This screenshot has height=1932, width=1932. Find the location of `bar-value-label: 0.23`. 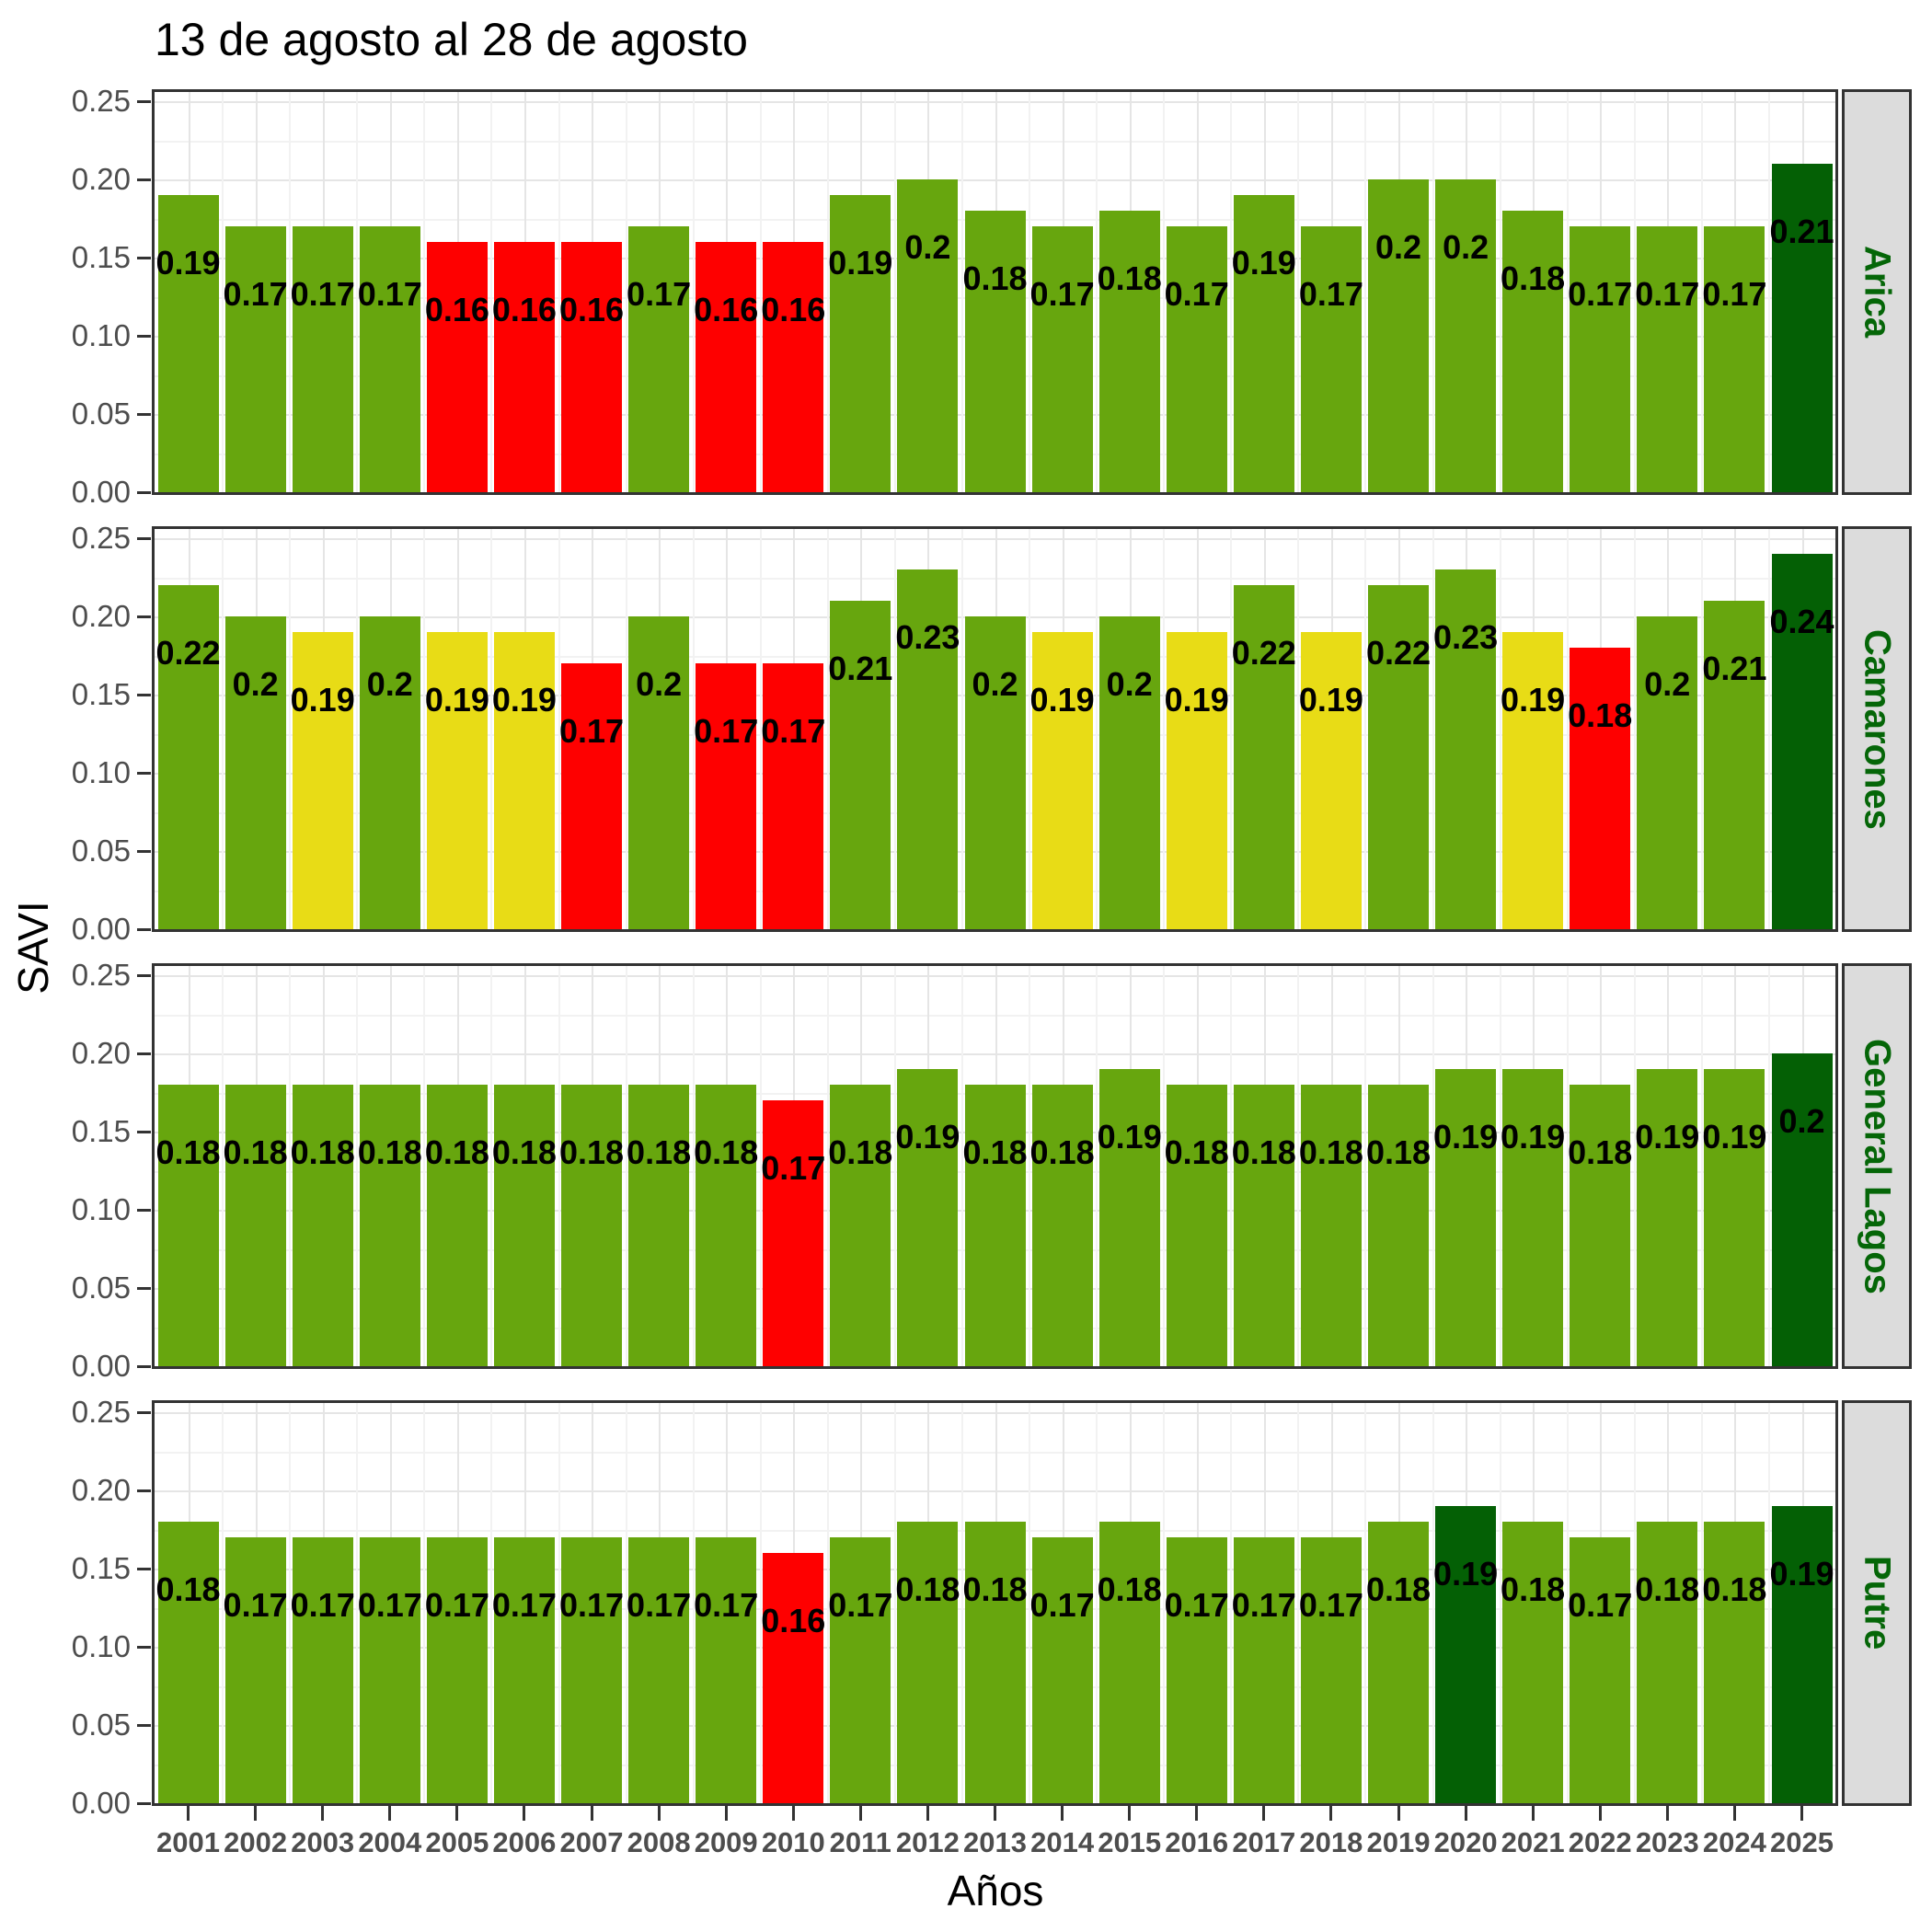

bar-value-label: 0.23 is located at coordinates (1466, 637).